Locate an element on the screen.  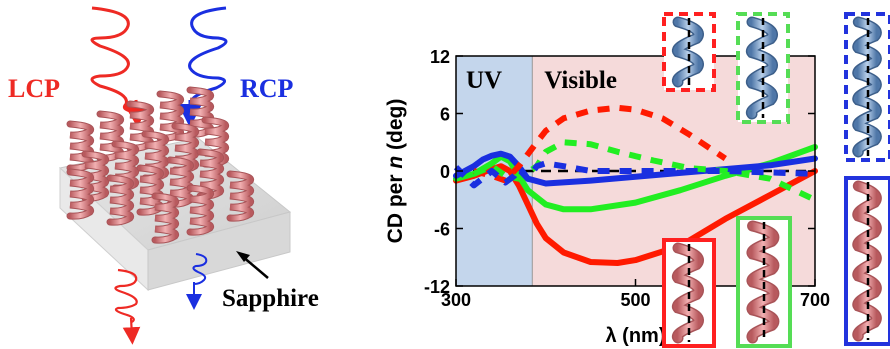
lcp-transmitted-wave is located at coordinates (127, 306).